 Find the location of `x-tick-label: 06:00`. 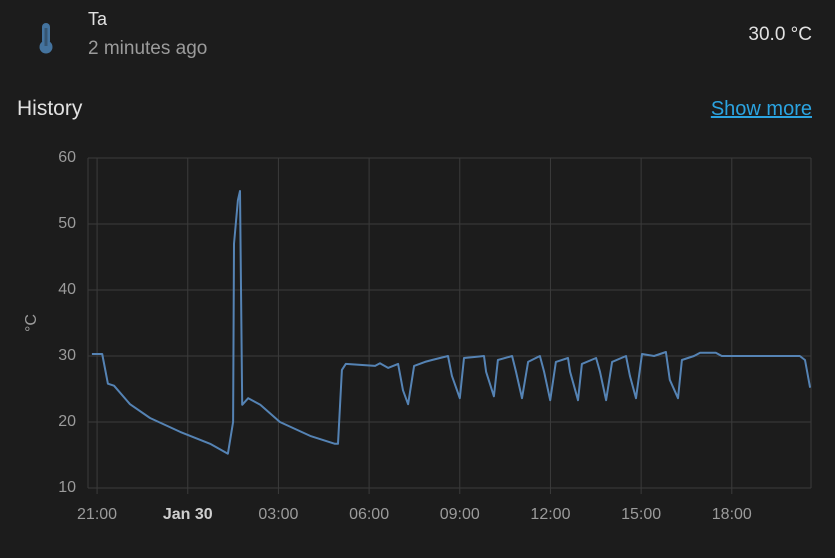

x-tick-label: 06:00 is located at coordinates (369, 514).